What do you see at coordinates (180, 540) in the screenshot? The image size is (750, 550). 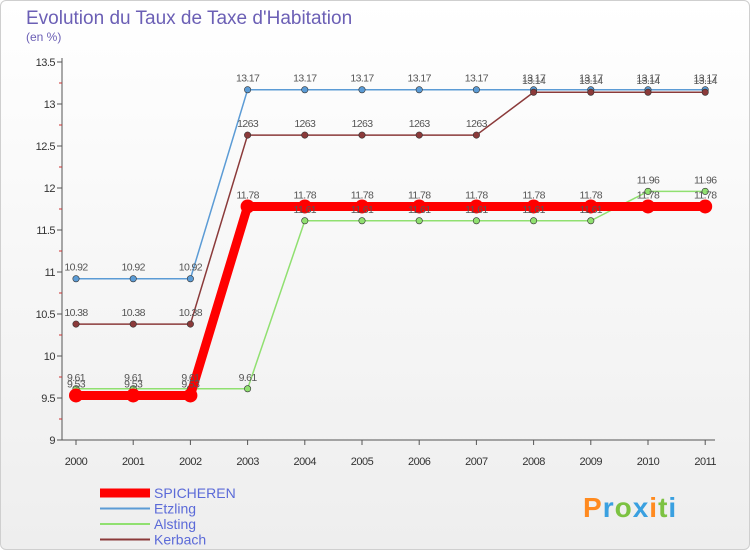 I see `legend-label: Kerbach` at bounding box center [180, 540].